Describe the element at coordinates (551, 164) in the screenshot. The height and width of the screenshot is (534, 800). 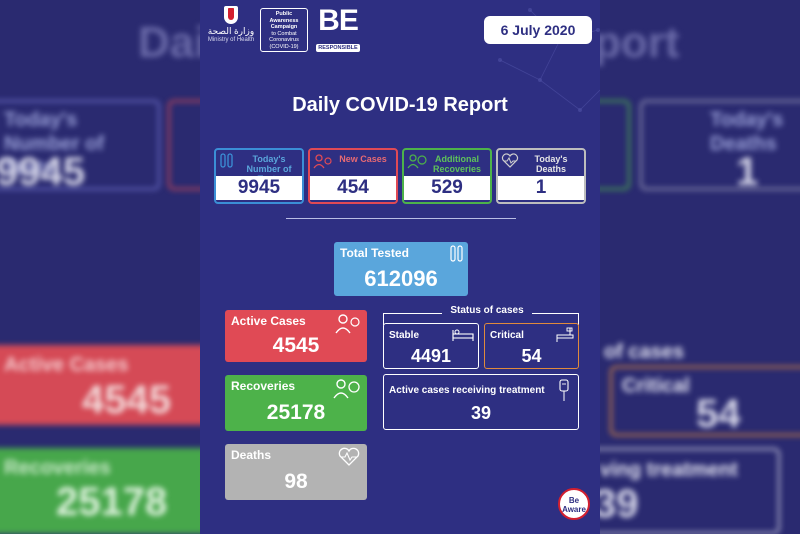
I see `stat-deaths-label: Today's Deaths` at that location.